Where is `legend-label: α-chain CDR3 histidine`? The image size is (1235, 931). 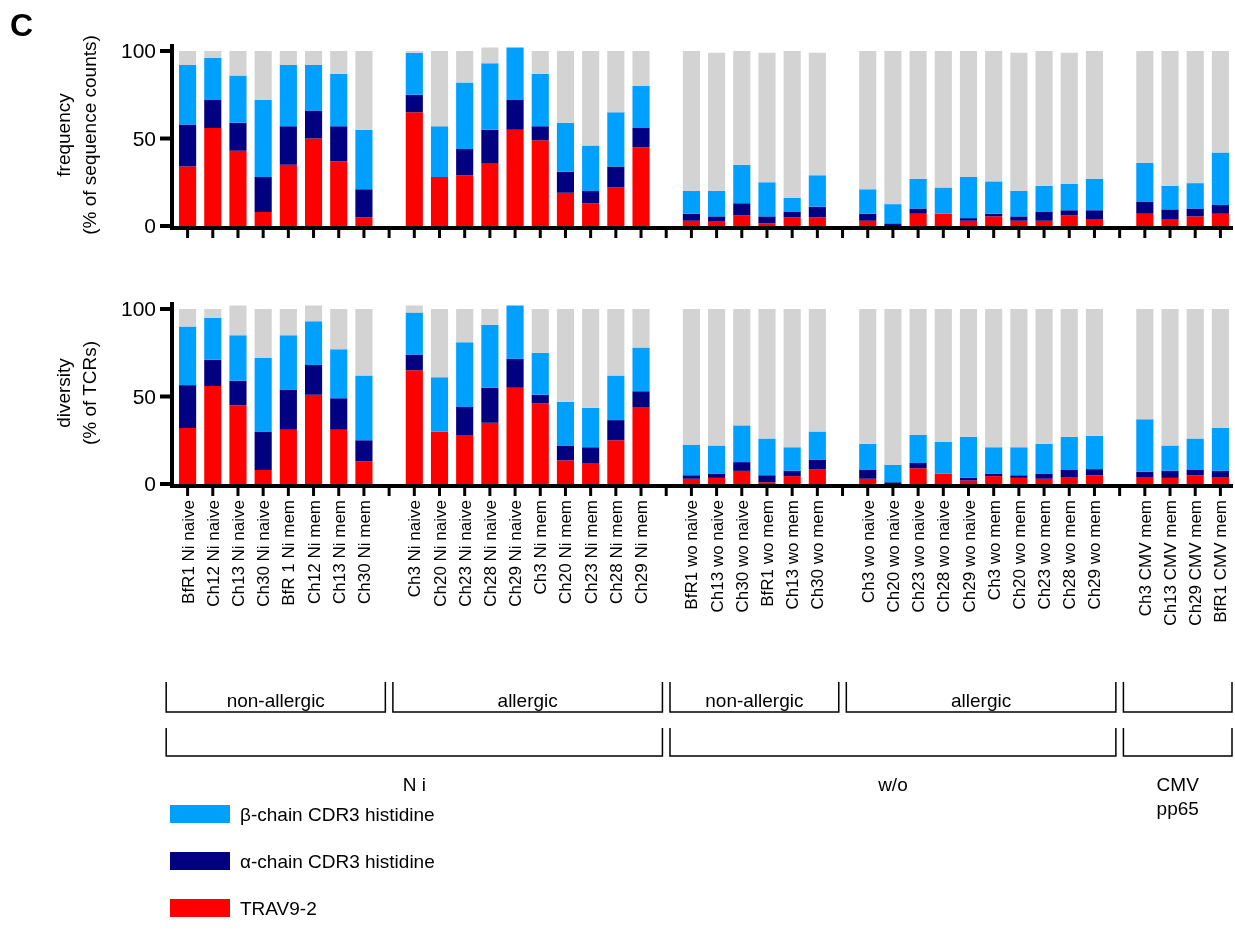
legend-label: α-chain CDR3 histidine is located at coordinates (337, 861).